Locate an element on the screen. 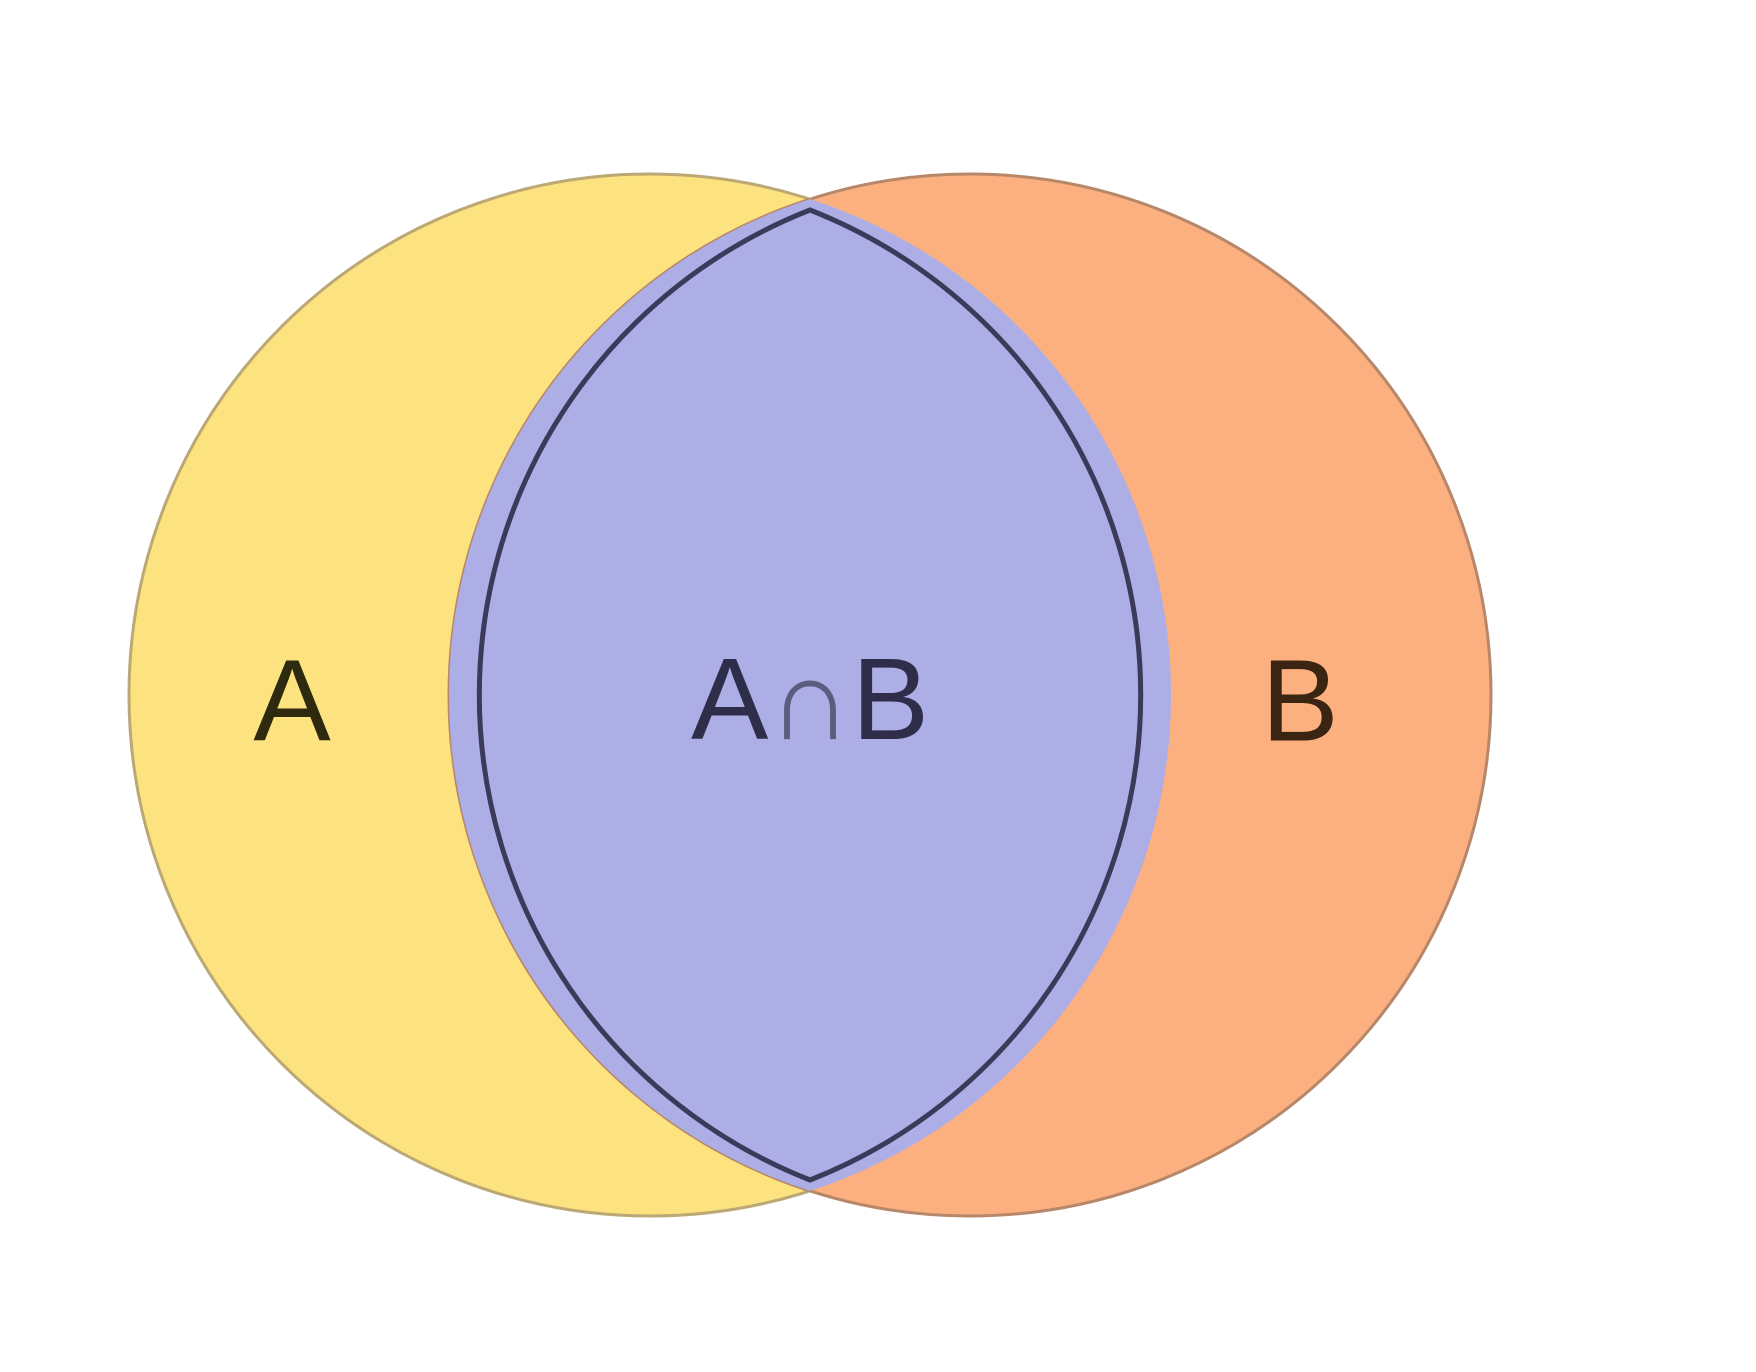 The image size is (1756, 1372). set-b-label: B is located at coordinates (1299, 701).